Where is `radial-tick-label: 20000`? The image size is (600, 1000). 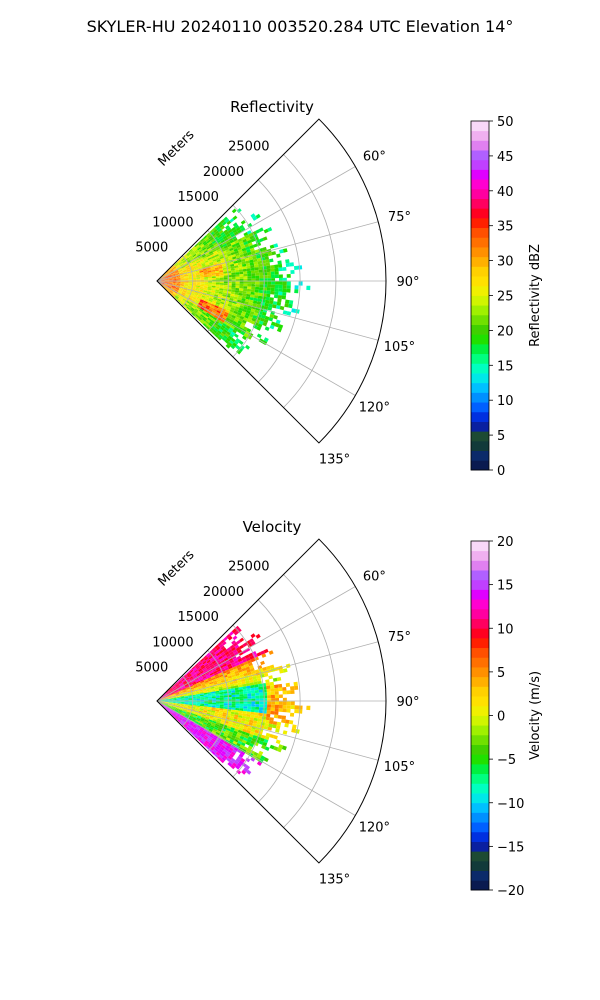
radial-tick-label: 20000 is located at coordinates (223, 592).